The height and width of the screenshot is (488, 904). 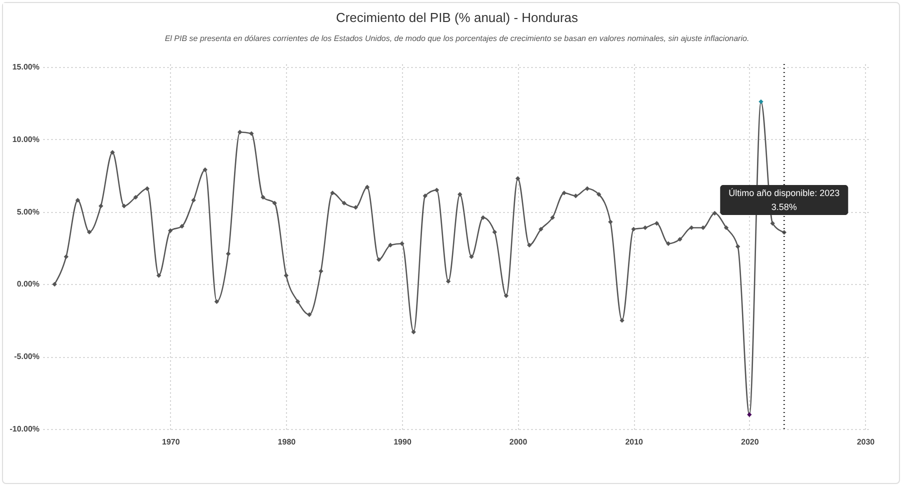 I want to click on x-tick-label: 2030, so click(x=866, y=442).